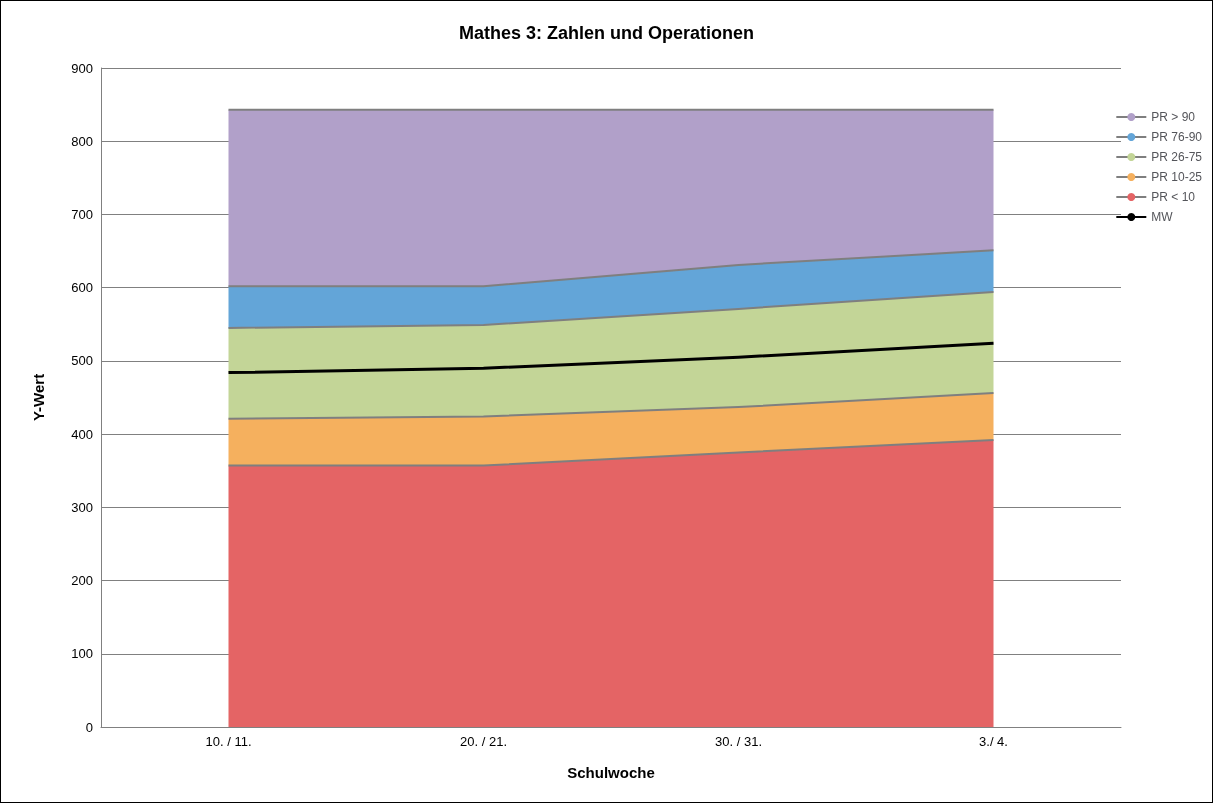  Describe the element at coordinates (89, 727) in the screenshot. I see `y-tick-label: 0` at that location.